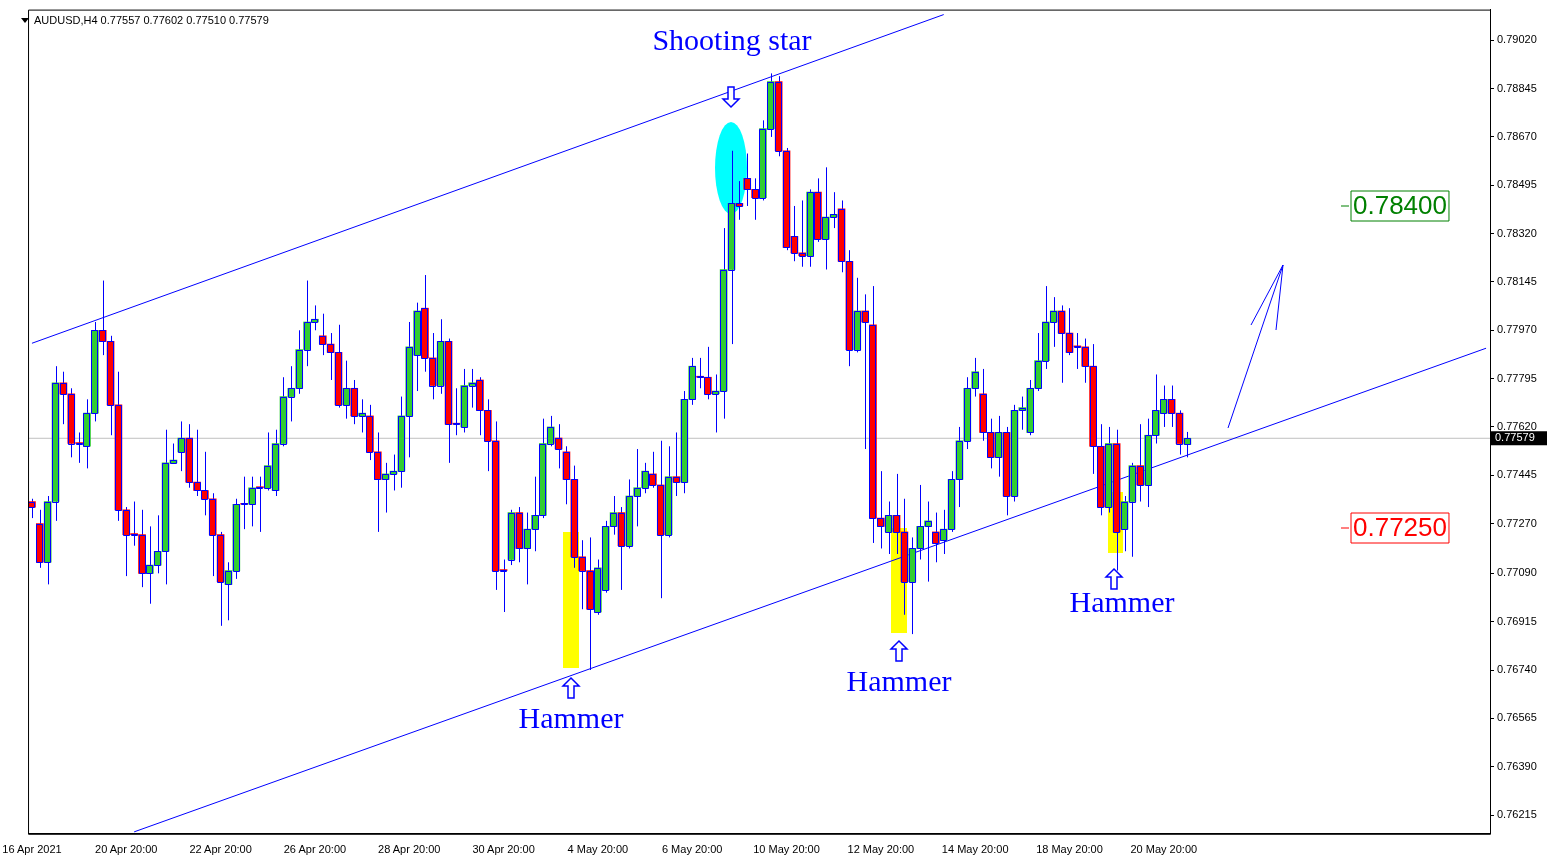 Image resolution: width=1553 pixels, height=859 pixels. I want to click on y-tick-label: 0.77270, so click(1517, 522).